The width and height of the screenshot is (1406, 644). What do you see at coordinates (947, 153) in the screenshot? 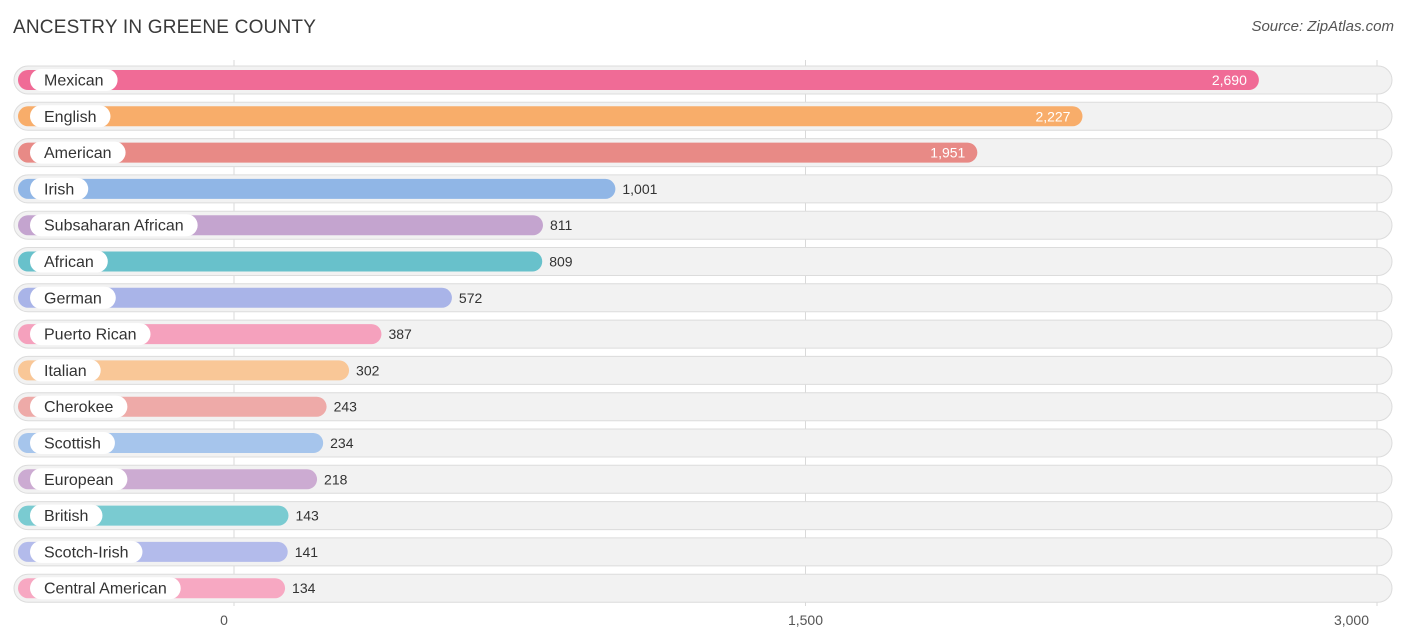
I see `value-label: 1,951` at bounding box center [947, 153].